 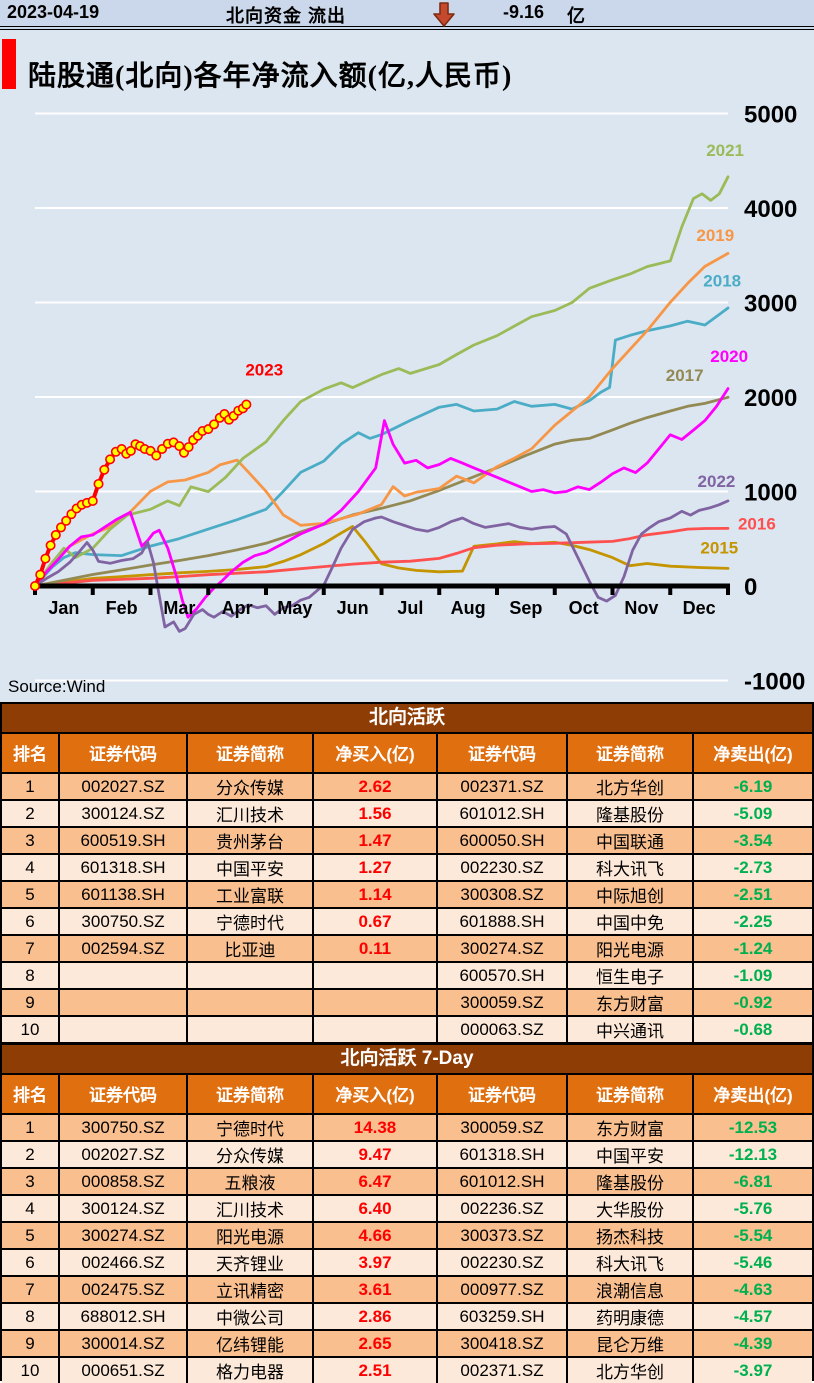 What do you see at coordinates (525, 608) in the screenshot?
I see `svg-text: Sep` at bounding box center [525, 608].